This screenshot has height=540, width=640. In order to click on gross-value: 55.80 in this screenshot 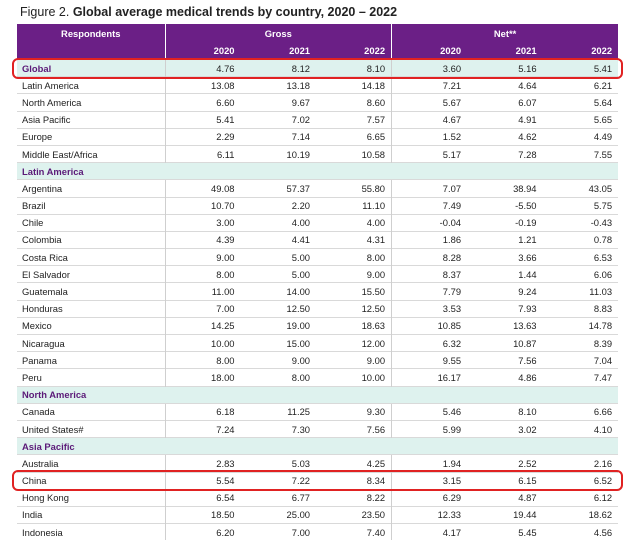, I will do `click(354, 188)`.